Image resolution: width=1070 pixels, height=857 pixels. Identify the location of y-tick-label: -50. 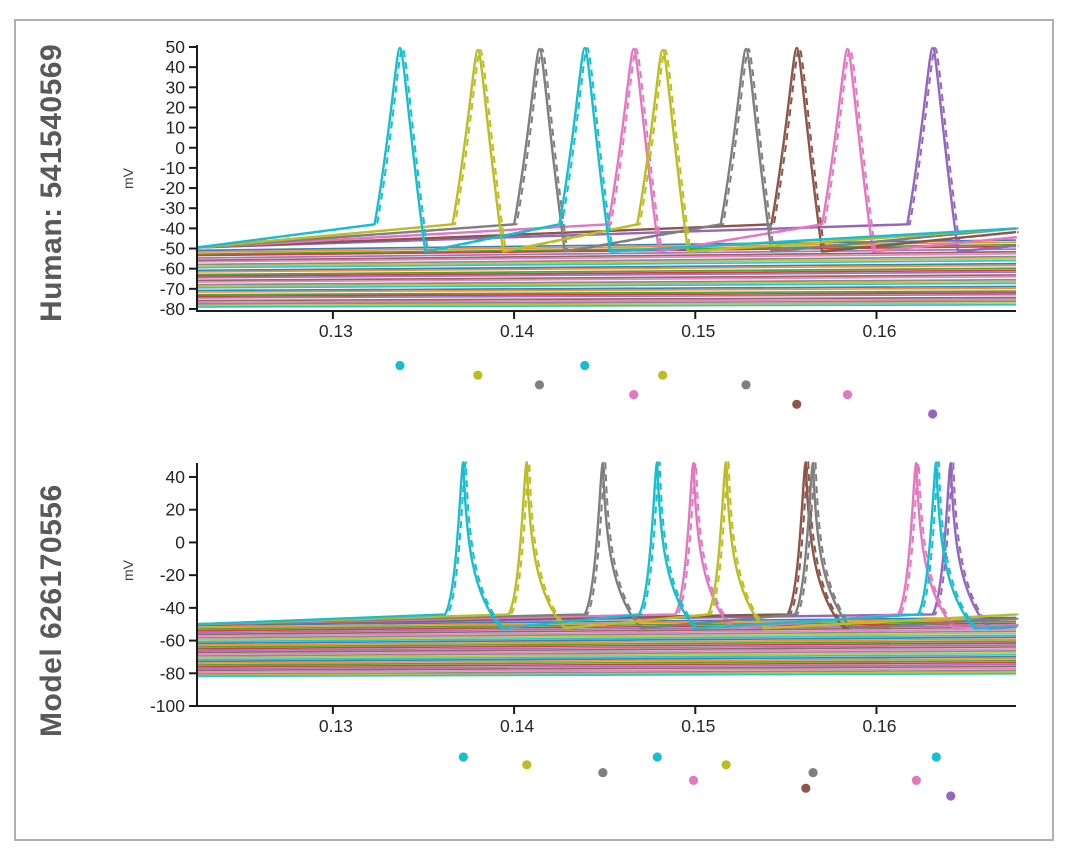
(173, 249).